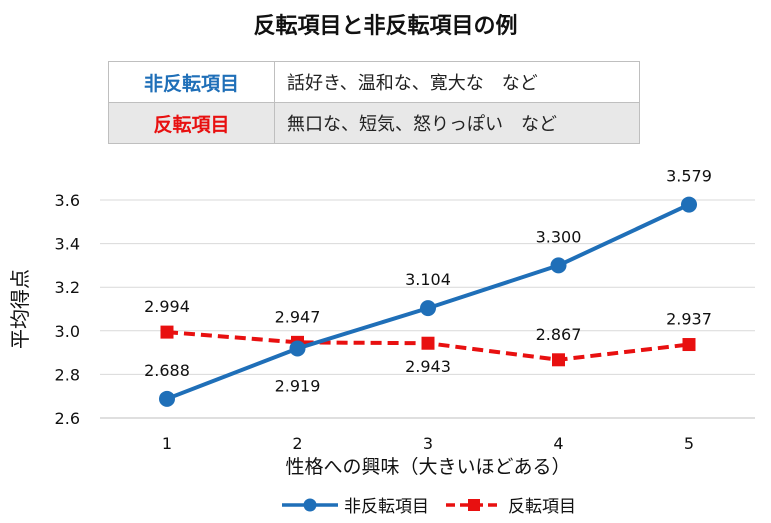 This screenshot has height=523, width=771. What do you see at coordinates (67, 418) in the screenshot?
I see `y-tick-label: 2.6` at bounding box center [67, 418].